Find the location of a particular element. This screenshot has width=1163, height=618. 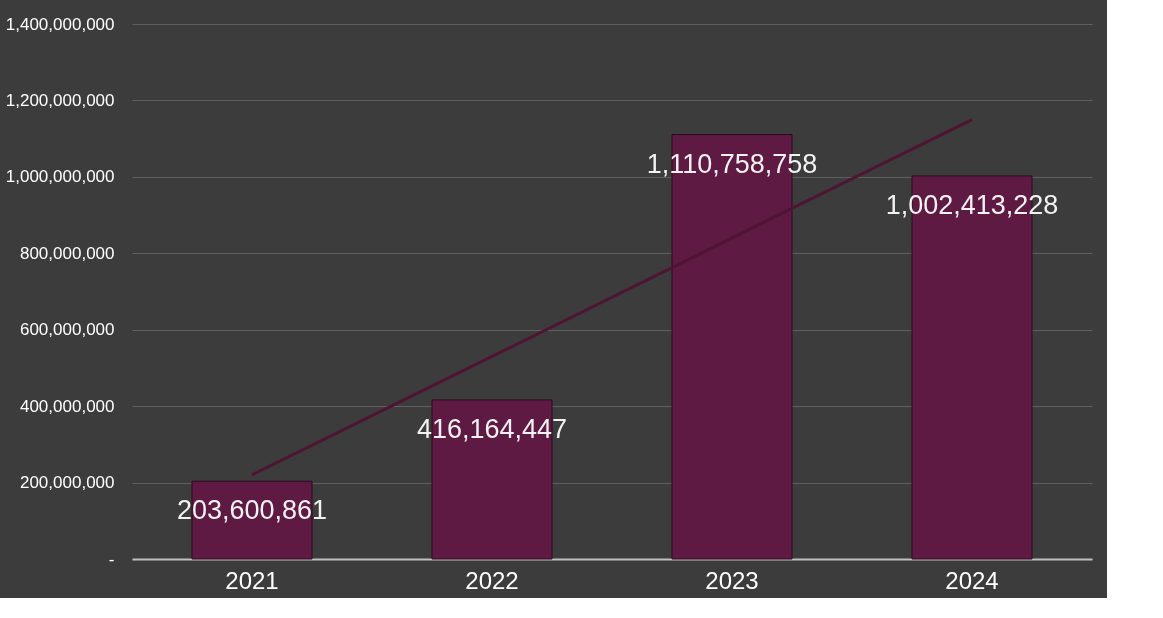

y-tick-label: - is located at coordinates (111, 559).